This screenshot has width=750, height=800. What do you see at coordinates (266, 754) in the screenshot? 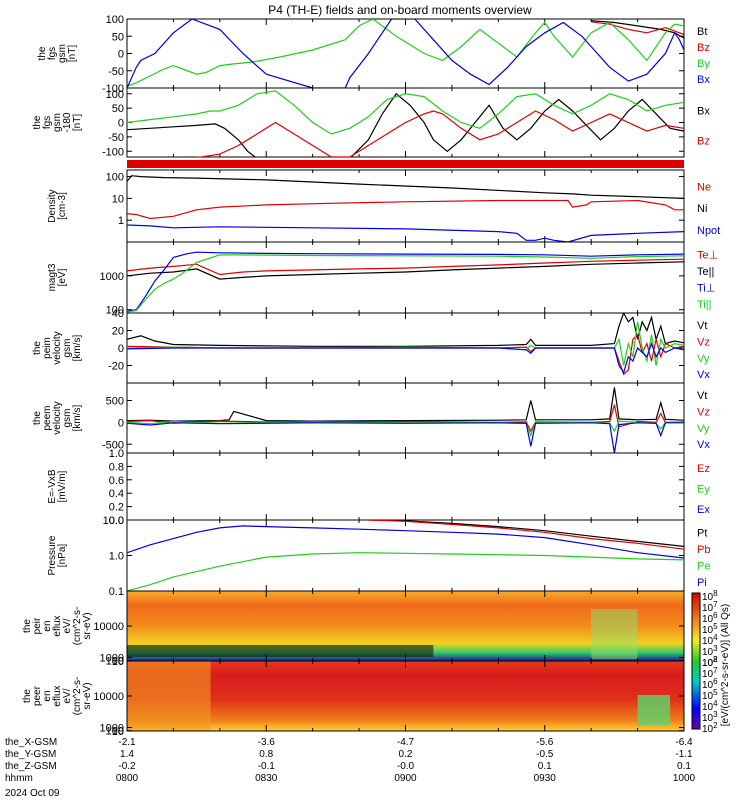
I see `footer-value: 0.8` at bounding box center [266, 754].